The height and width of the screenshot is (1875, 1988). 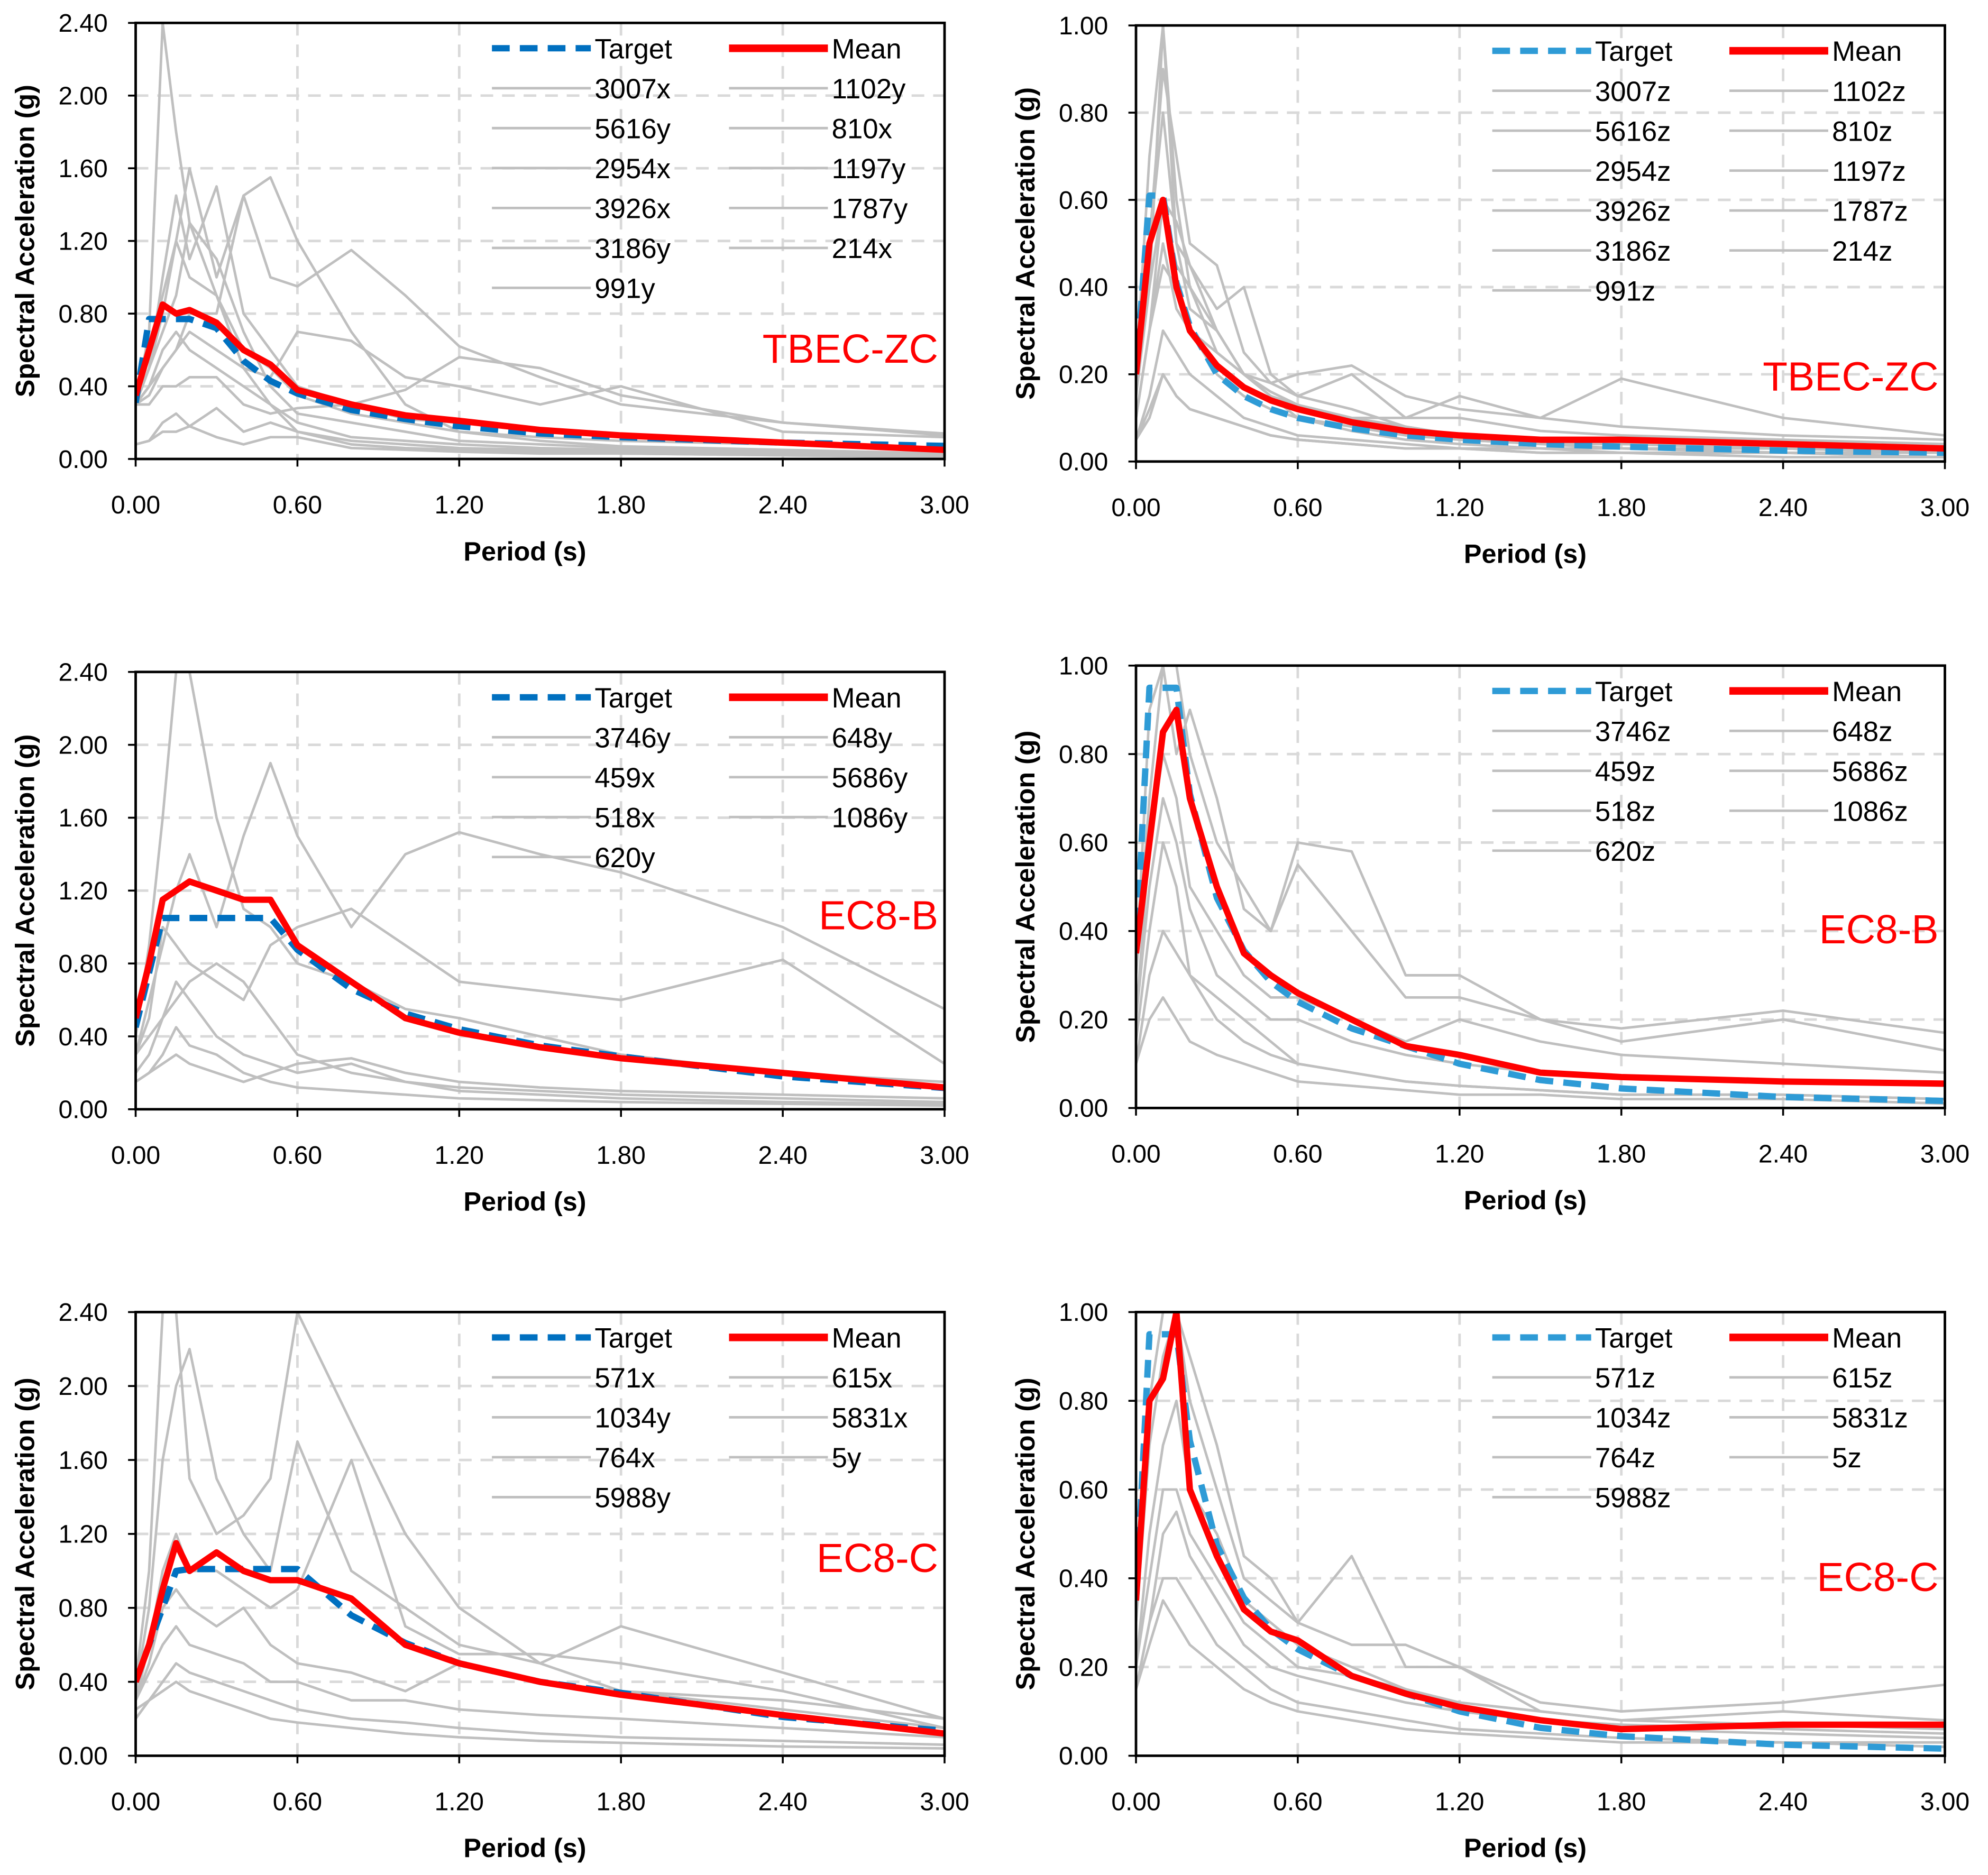 What do you see at coordinates (869, 89) in the screenshot?
I see `legend-label: 1102y` at bounding box center [869, 89].